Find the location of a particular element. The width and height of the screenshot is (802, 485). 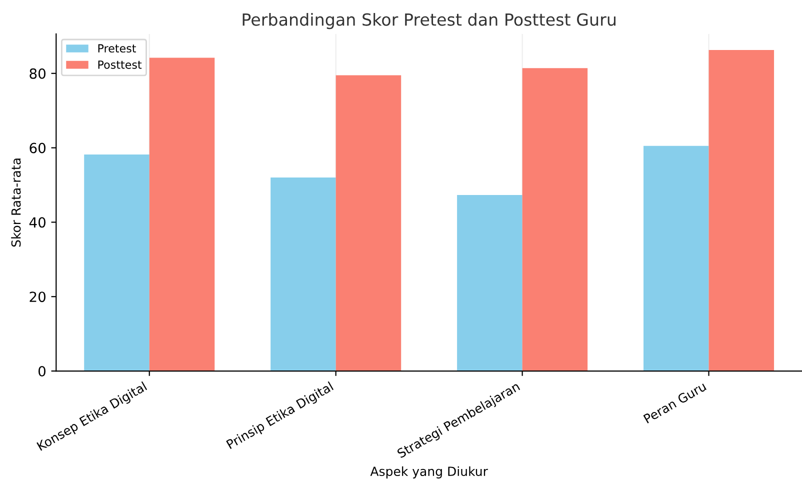

y-tick-label: 20 is located at coordinates (38, 297).